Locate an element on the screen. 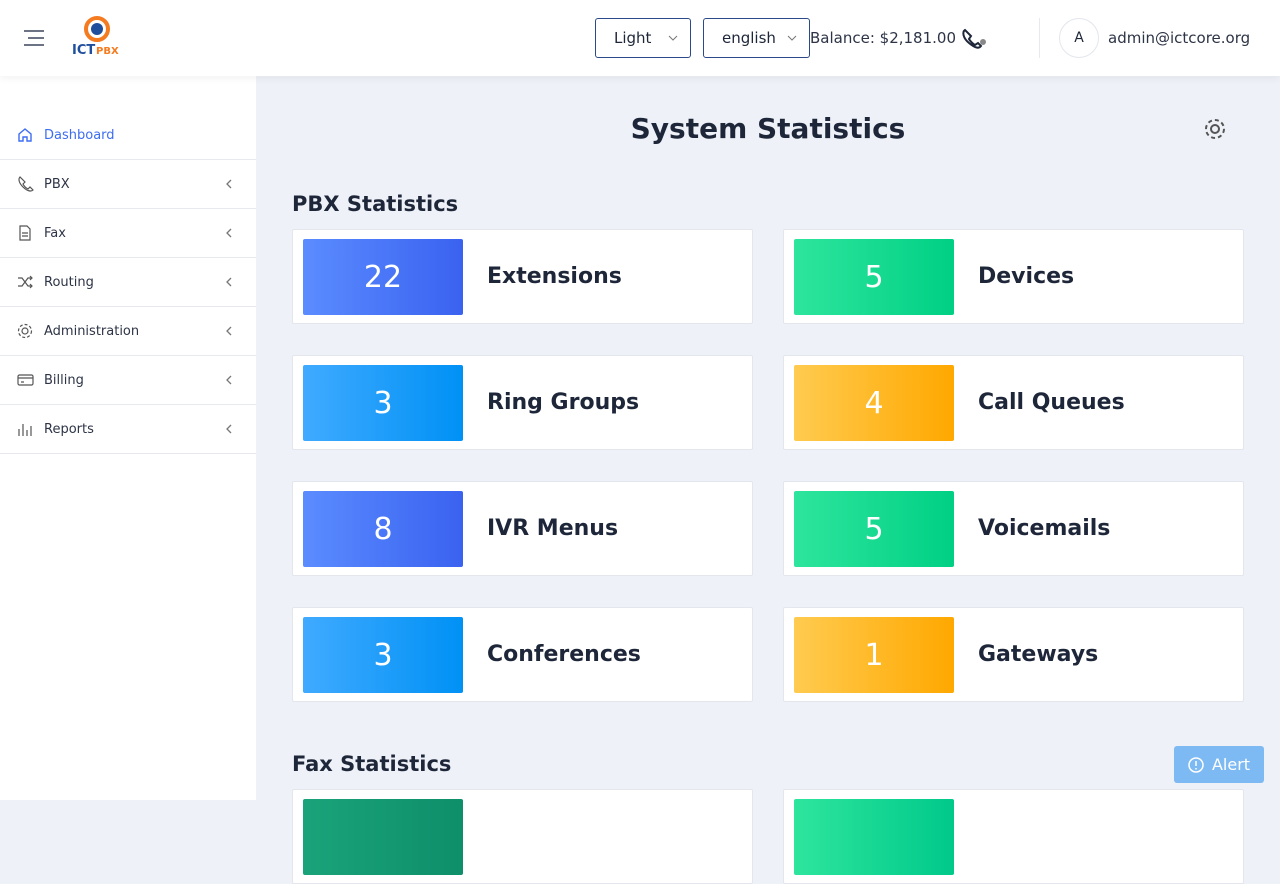  menu-toggle is located at coordinates (34, 38).